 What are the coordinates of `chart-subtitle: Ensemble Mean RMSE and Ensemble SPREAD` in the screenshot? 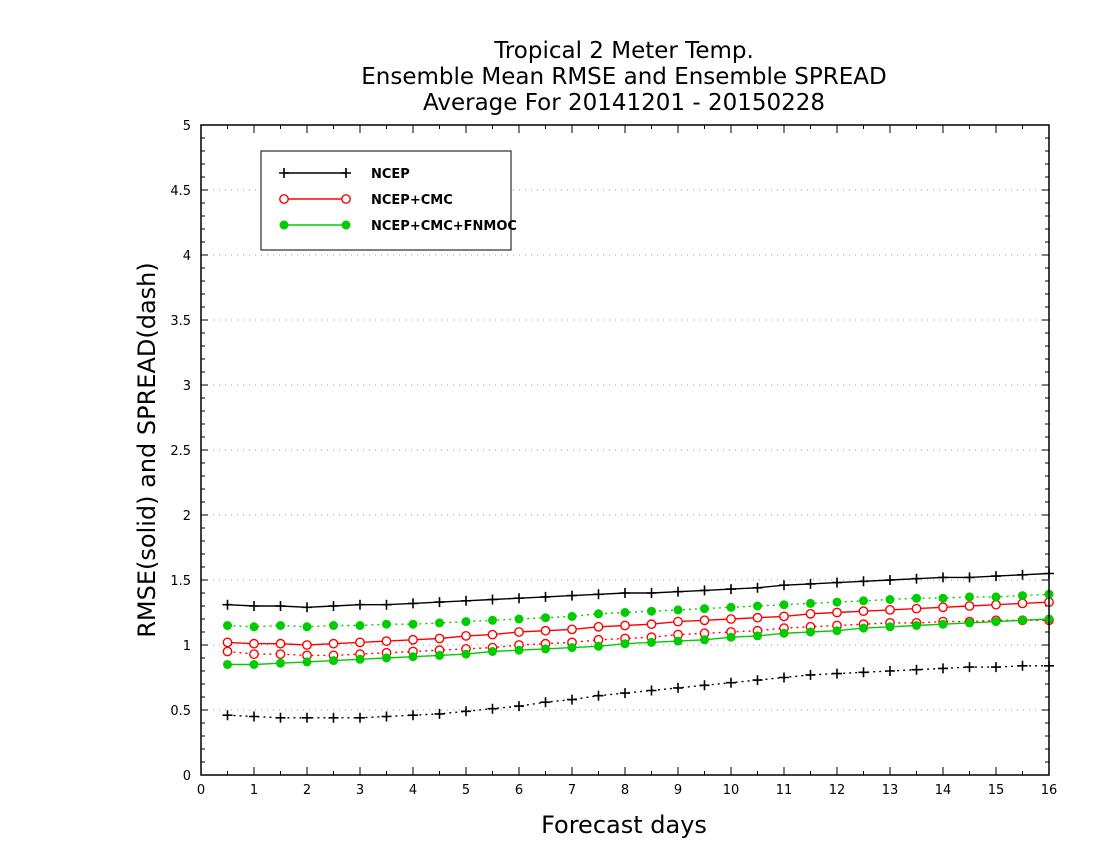 It's located at (623, 77).